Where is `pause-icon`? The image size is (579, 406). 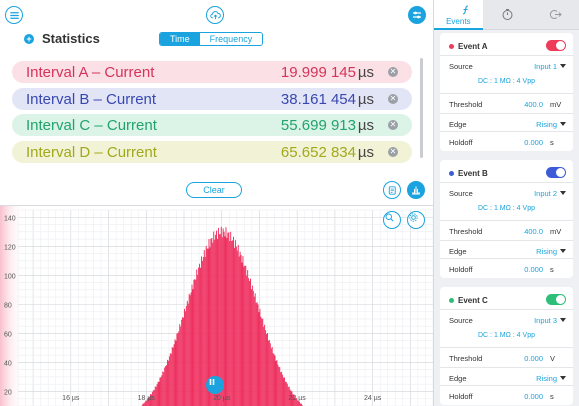
pause-icon is located at coordinates (215, 385).